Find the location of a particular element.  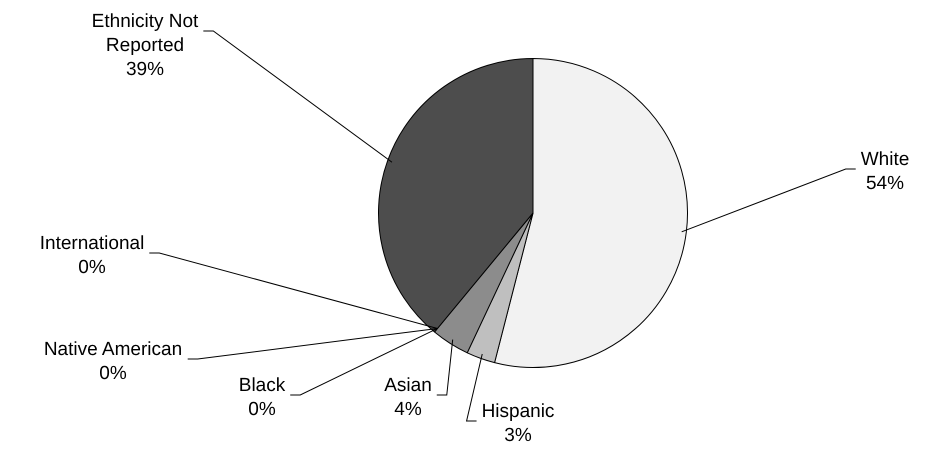

data-label: 3% is located at coordinates (518, 435).